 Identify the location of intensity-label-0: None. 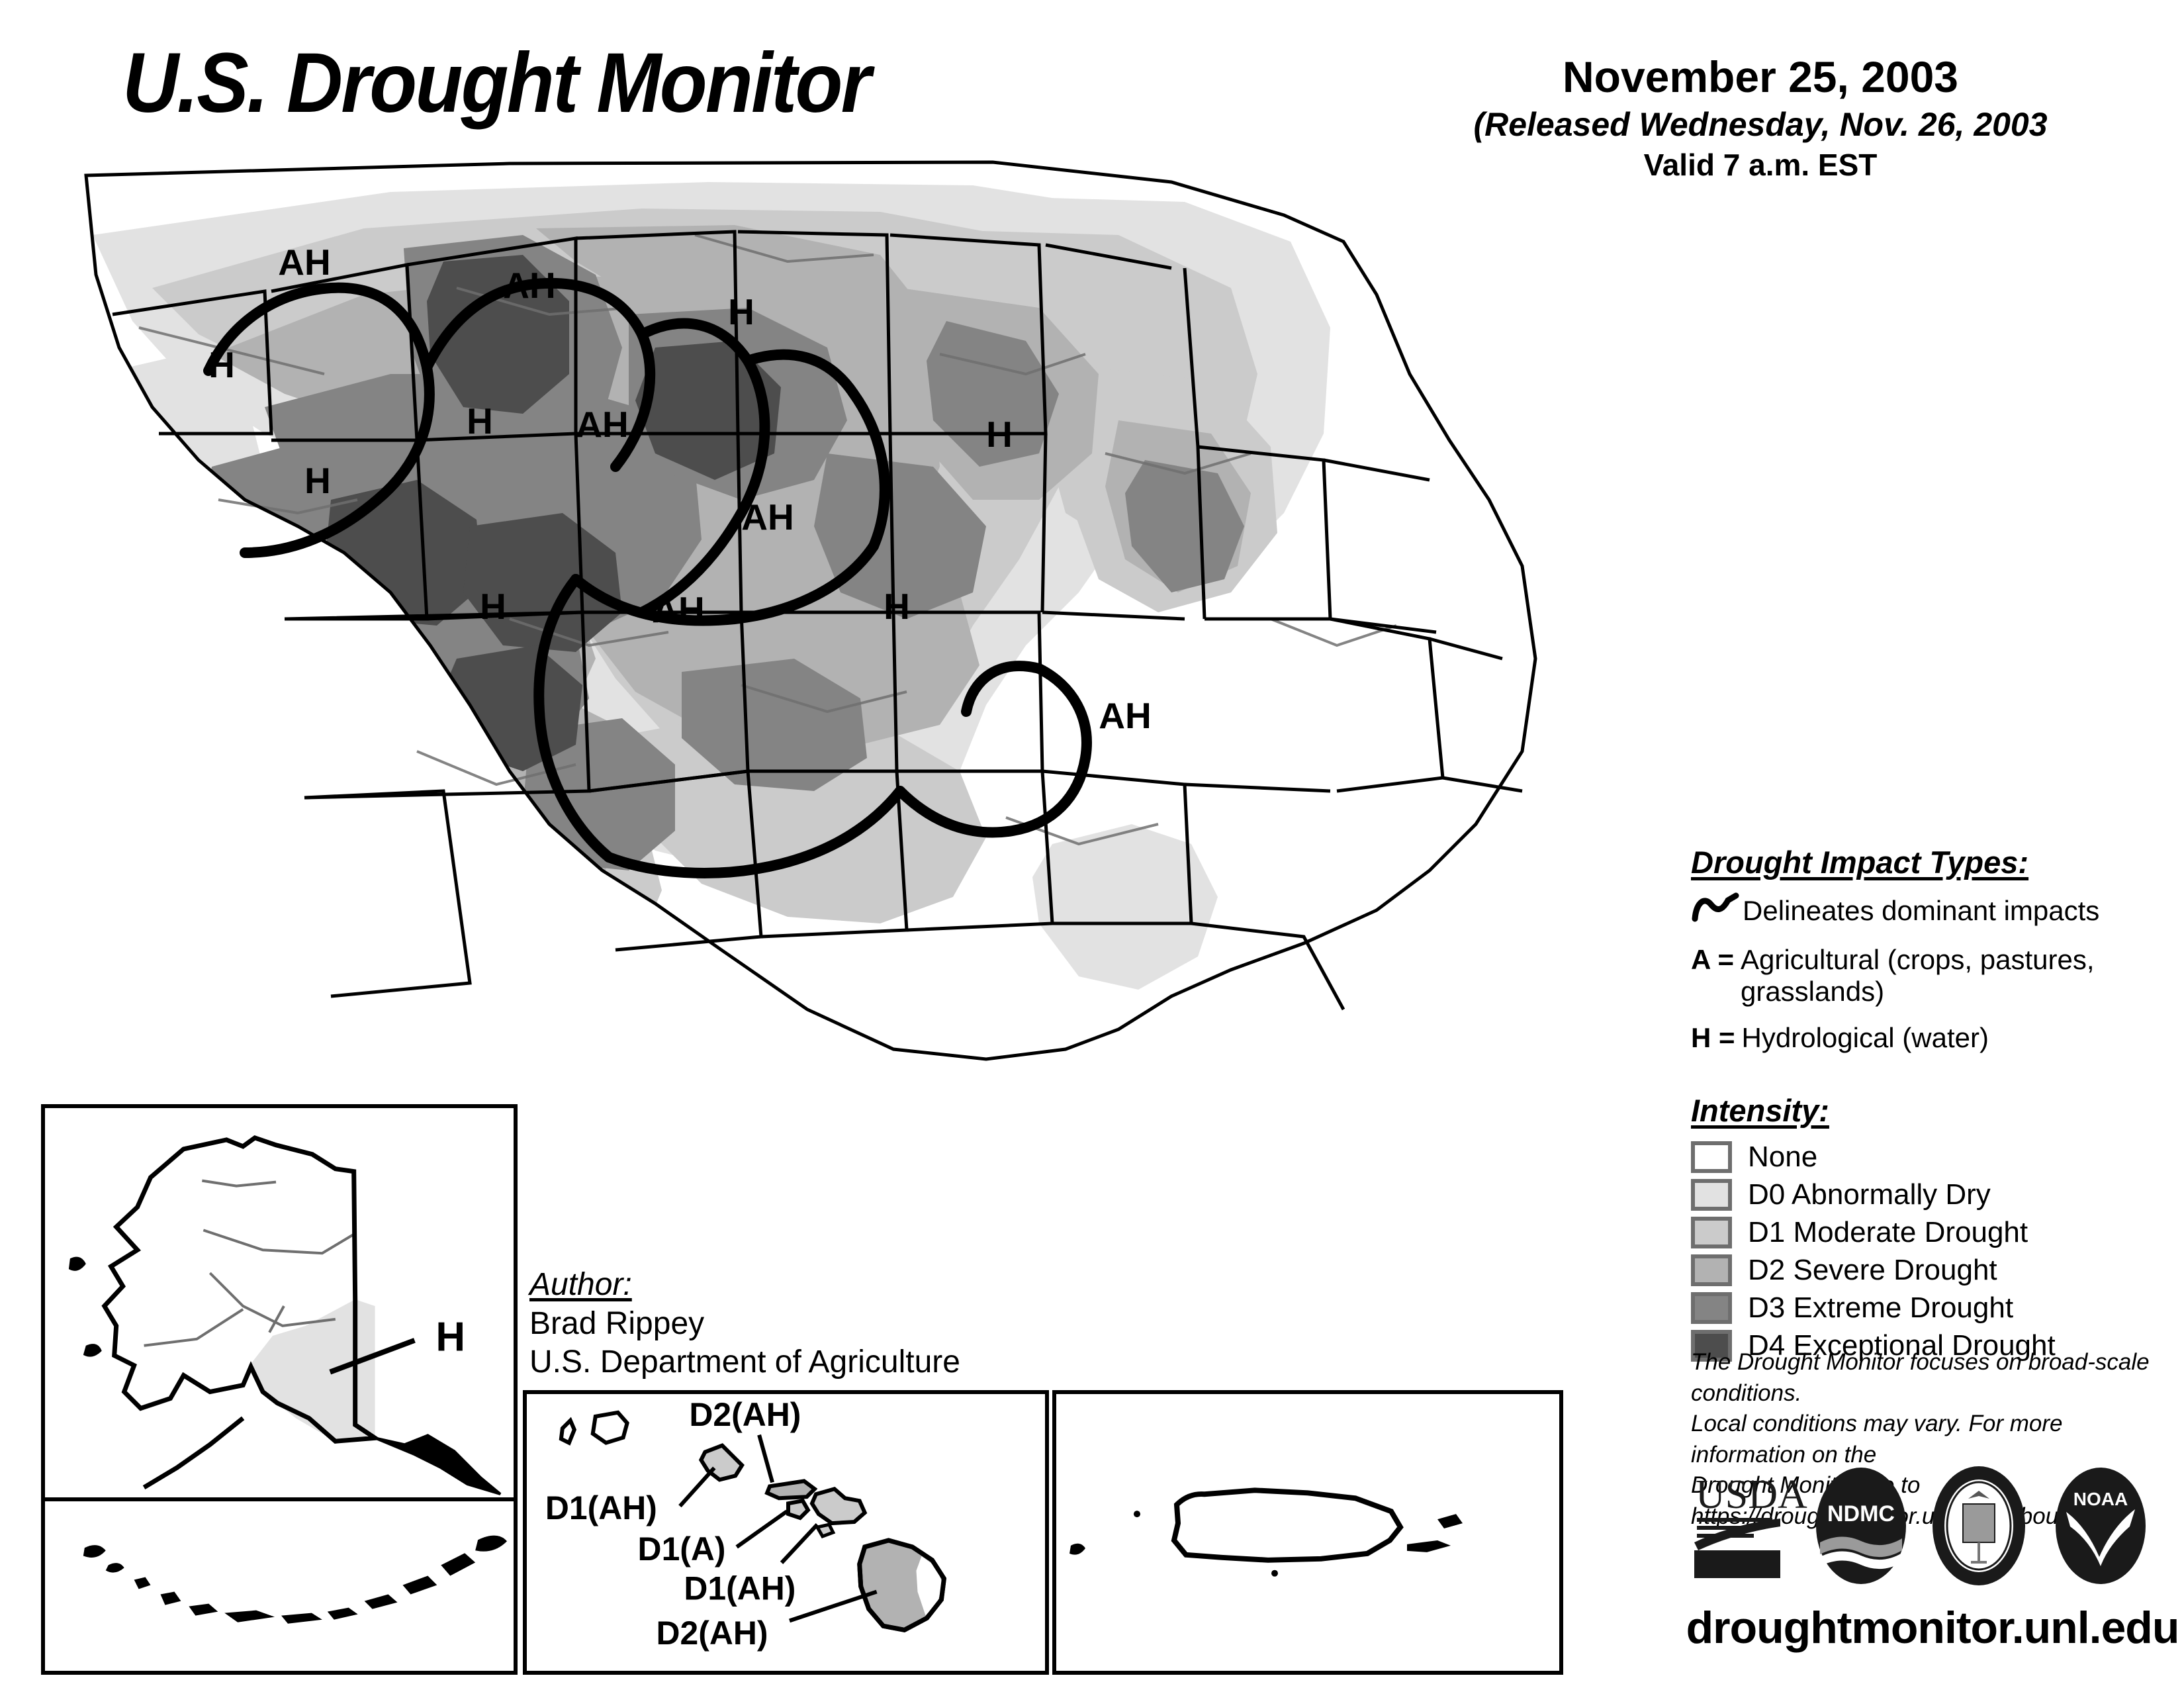
(1783, 1156).